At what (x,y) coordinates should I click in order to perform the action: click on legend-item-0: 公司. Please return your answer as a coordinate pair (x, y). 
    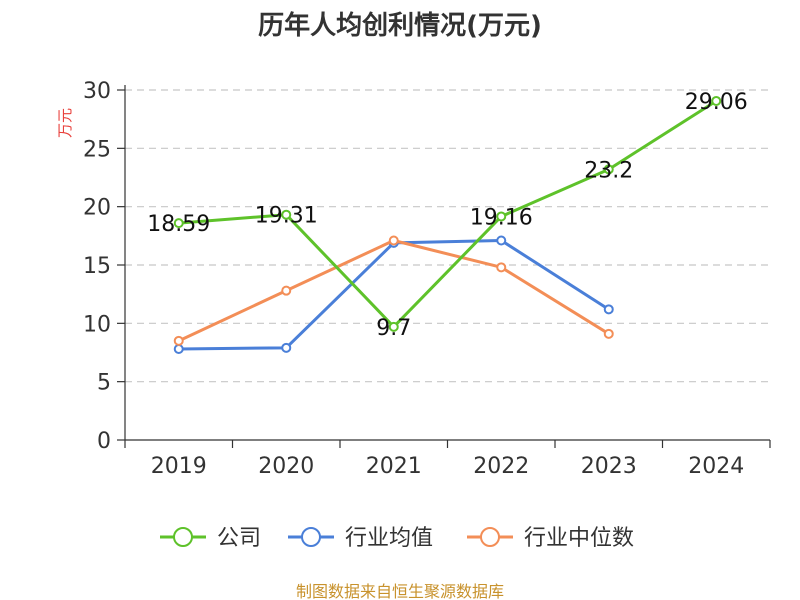
    Looking at the image, I should click on (210, 538).